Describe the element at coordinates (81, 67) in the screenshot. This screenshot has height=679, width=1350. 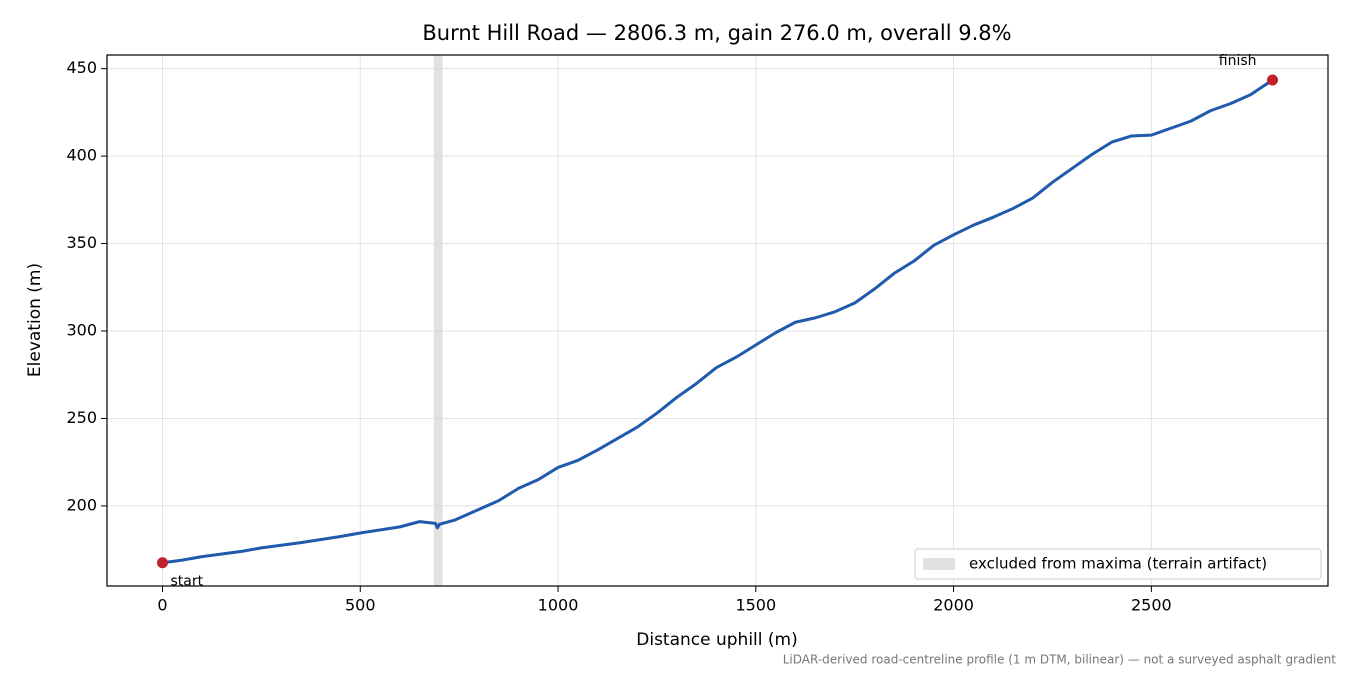
I see `y-tick-label: 450` at that location.